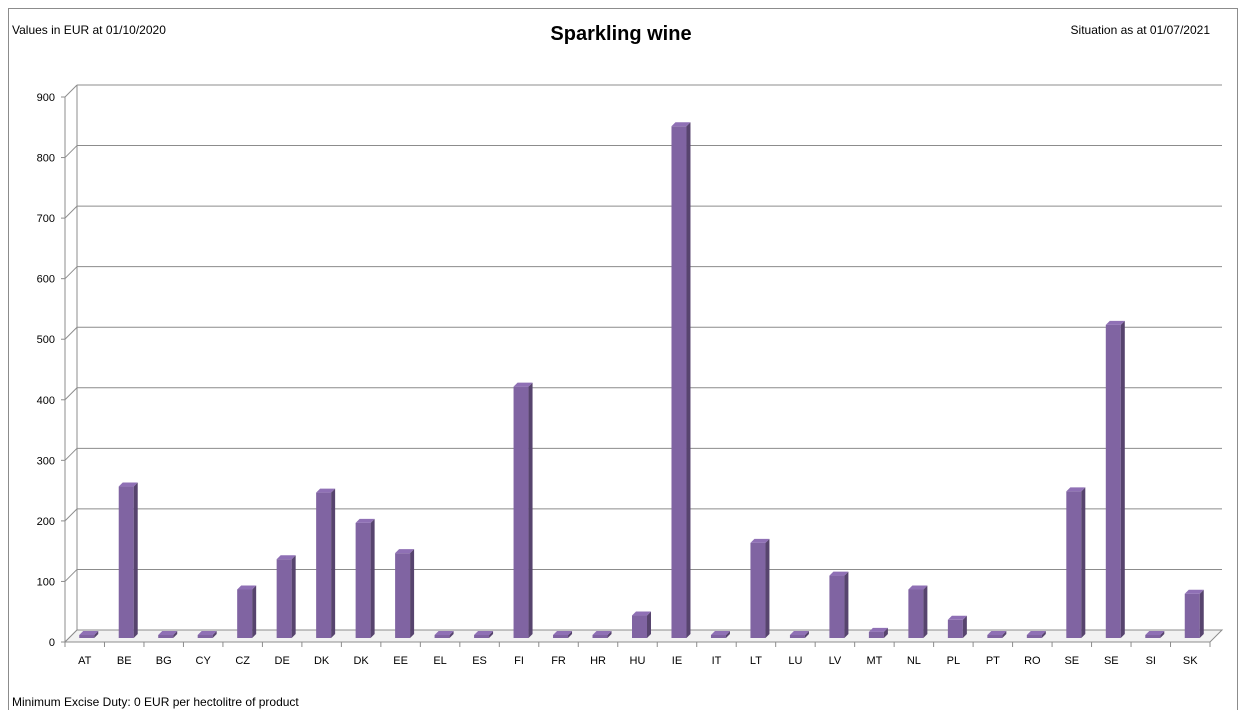 The height and width of the screenshot is (710, 1242). What do you see at coordinates (953, 661) in the screenshot?
I see `x-tick-label: PL` at bounding box center [953, 661].